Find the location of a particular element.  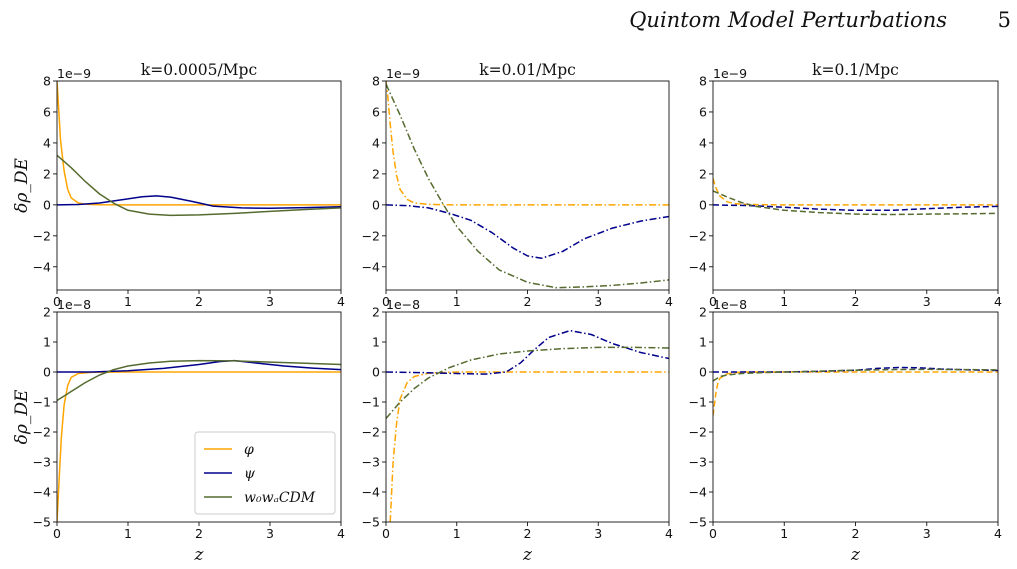

subplot-2: 0 1 2 3 4 −4 −2 0 2 4 6 8 1e−9 k=0.01/Mpc is located at coordinates (517, 185).